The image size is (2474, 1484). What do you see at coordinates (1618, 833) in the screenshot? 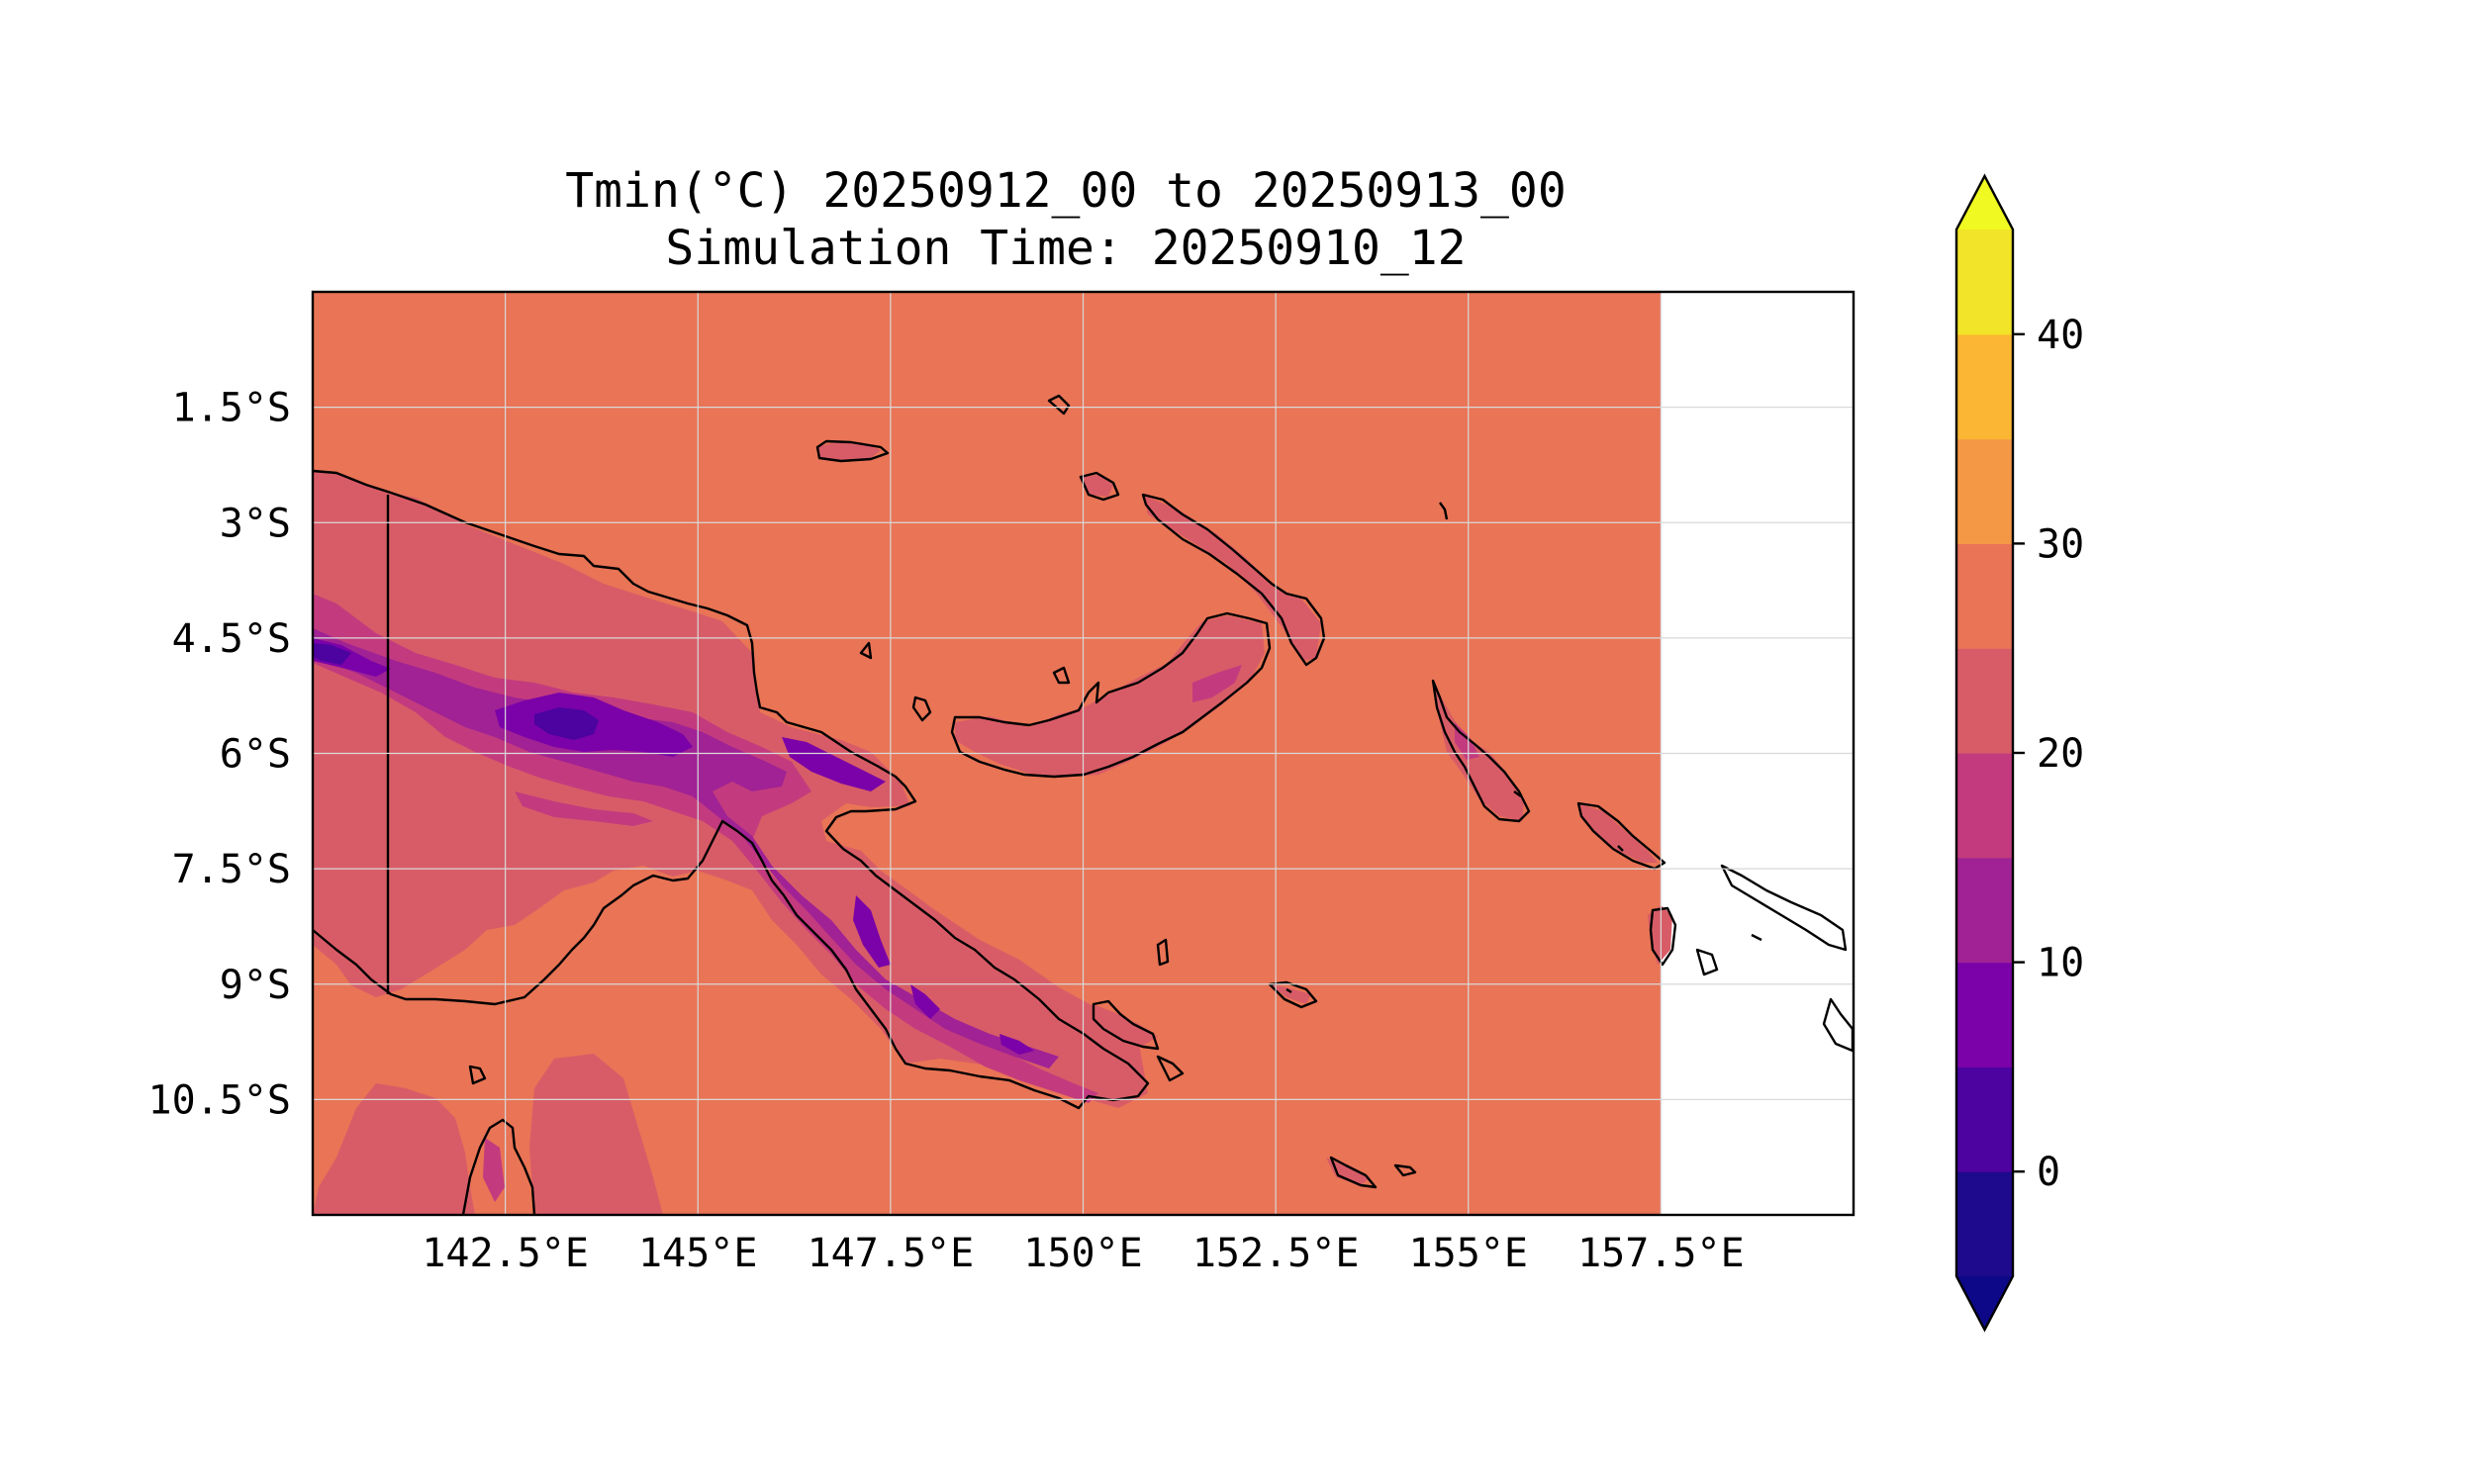
I see `contour-level-20-25-solomons` at bounding box center [1618, 833].